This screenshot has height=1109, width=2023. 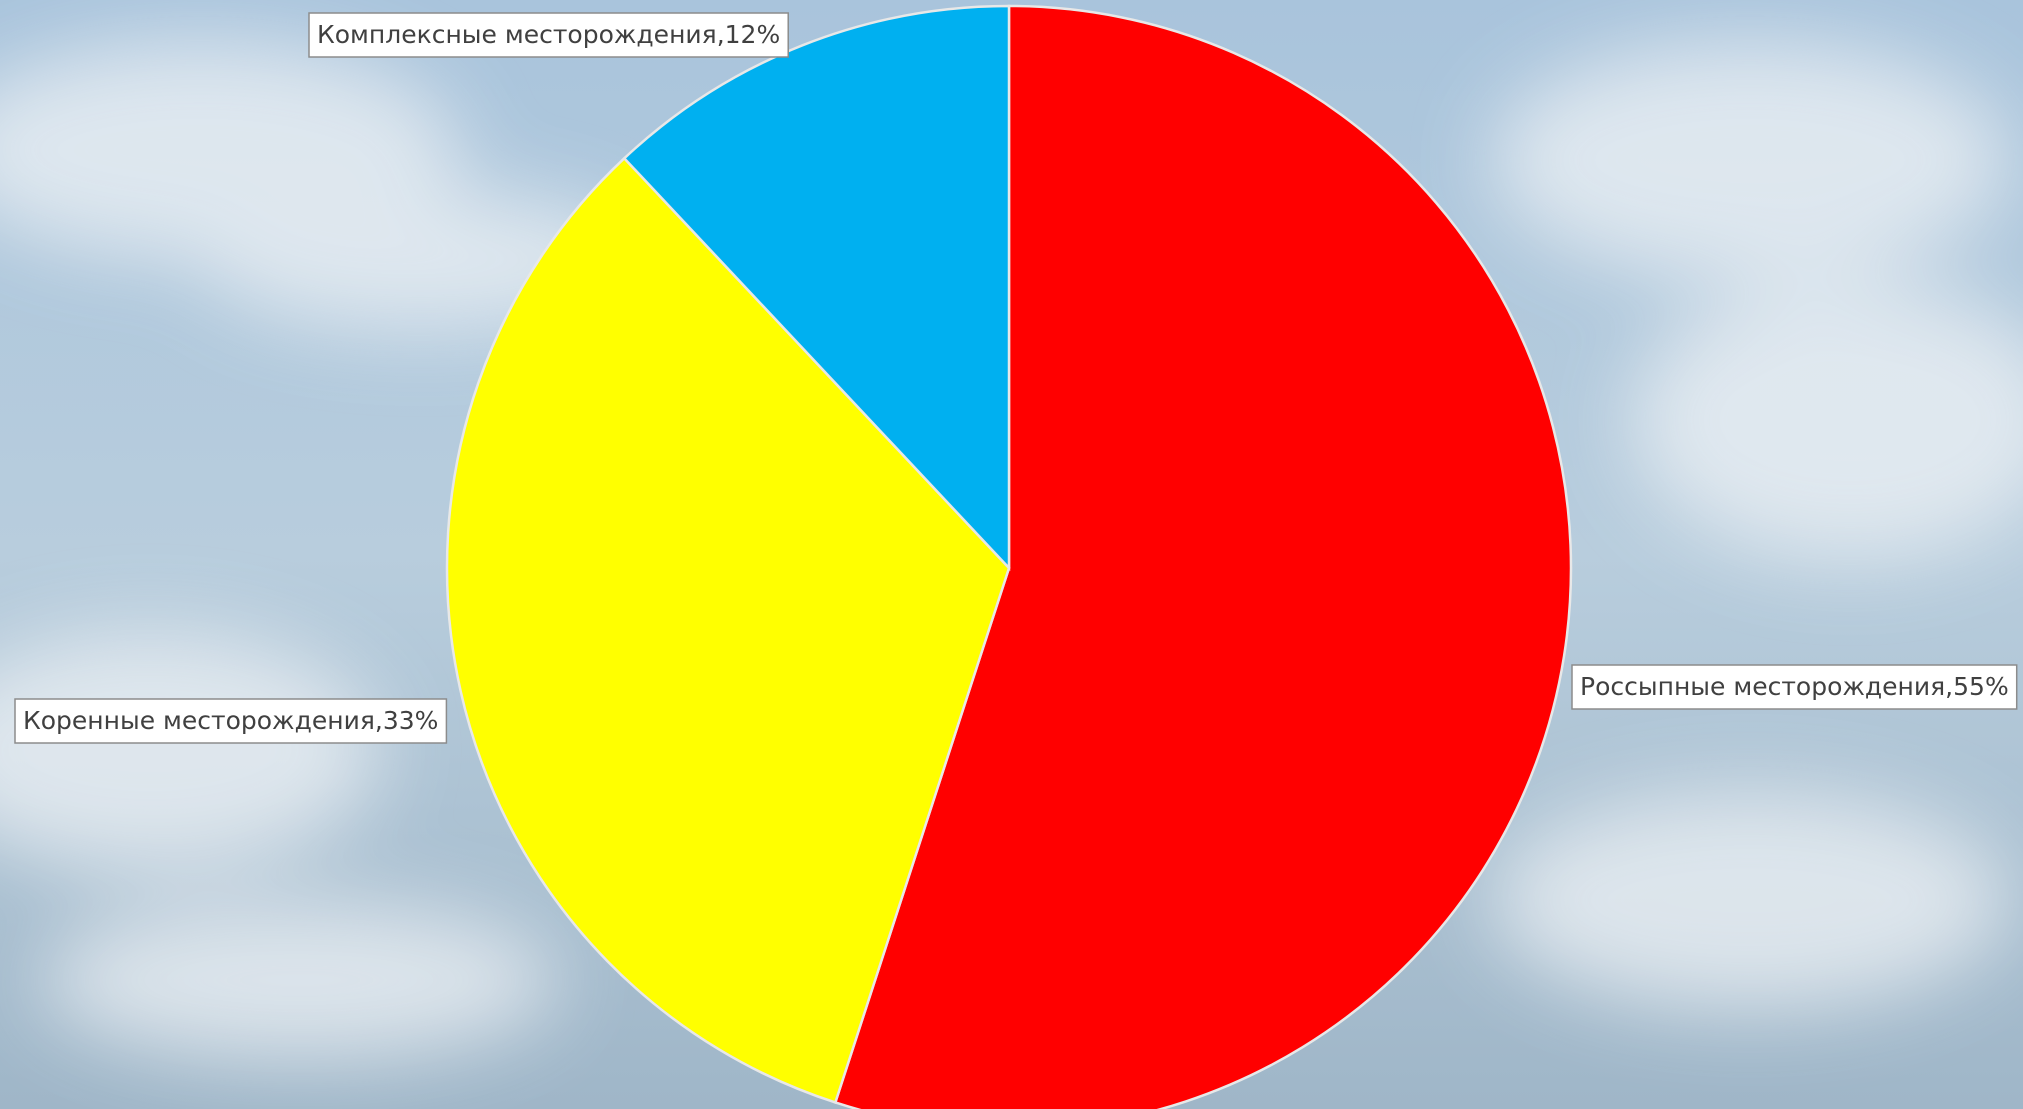 What do you see at coordinates (816, 288) in the screenshot?
I see `pie-slice` at bounding box center [816, 288].